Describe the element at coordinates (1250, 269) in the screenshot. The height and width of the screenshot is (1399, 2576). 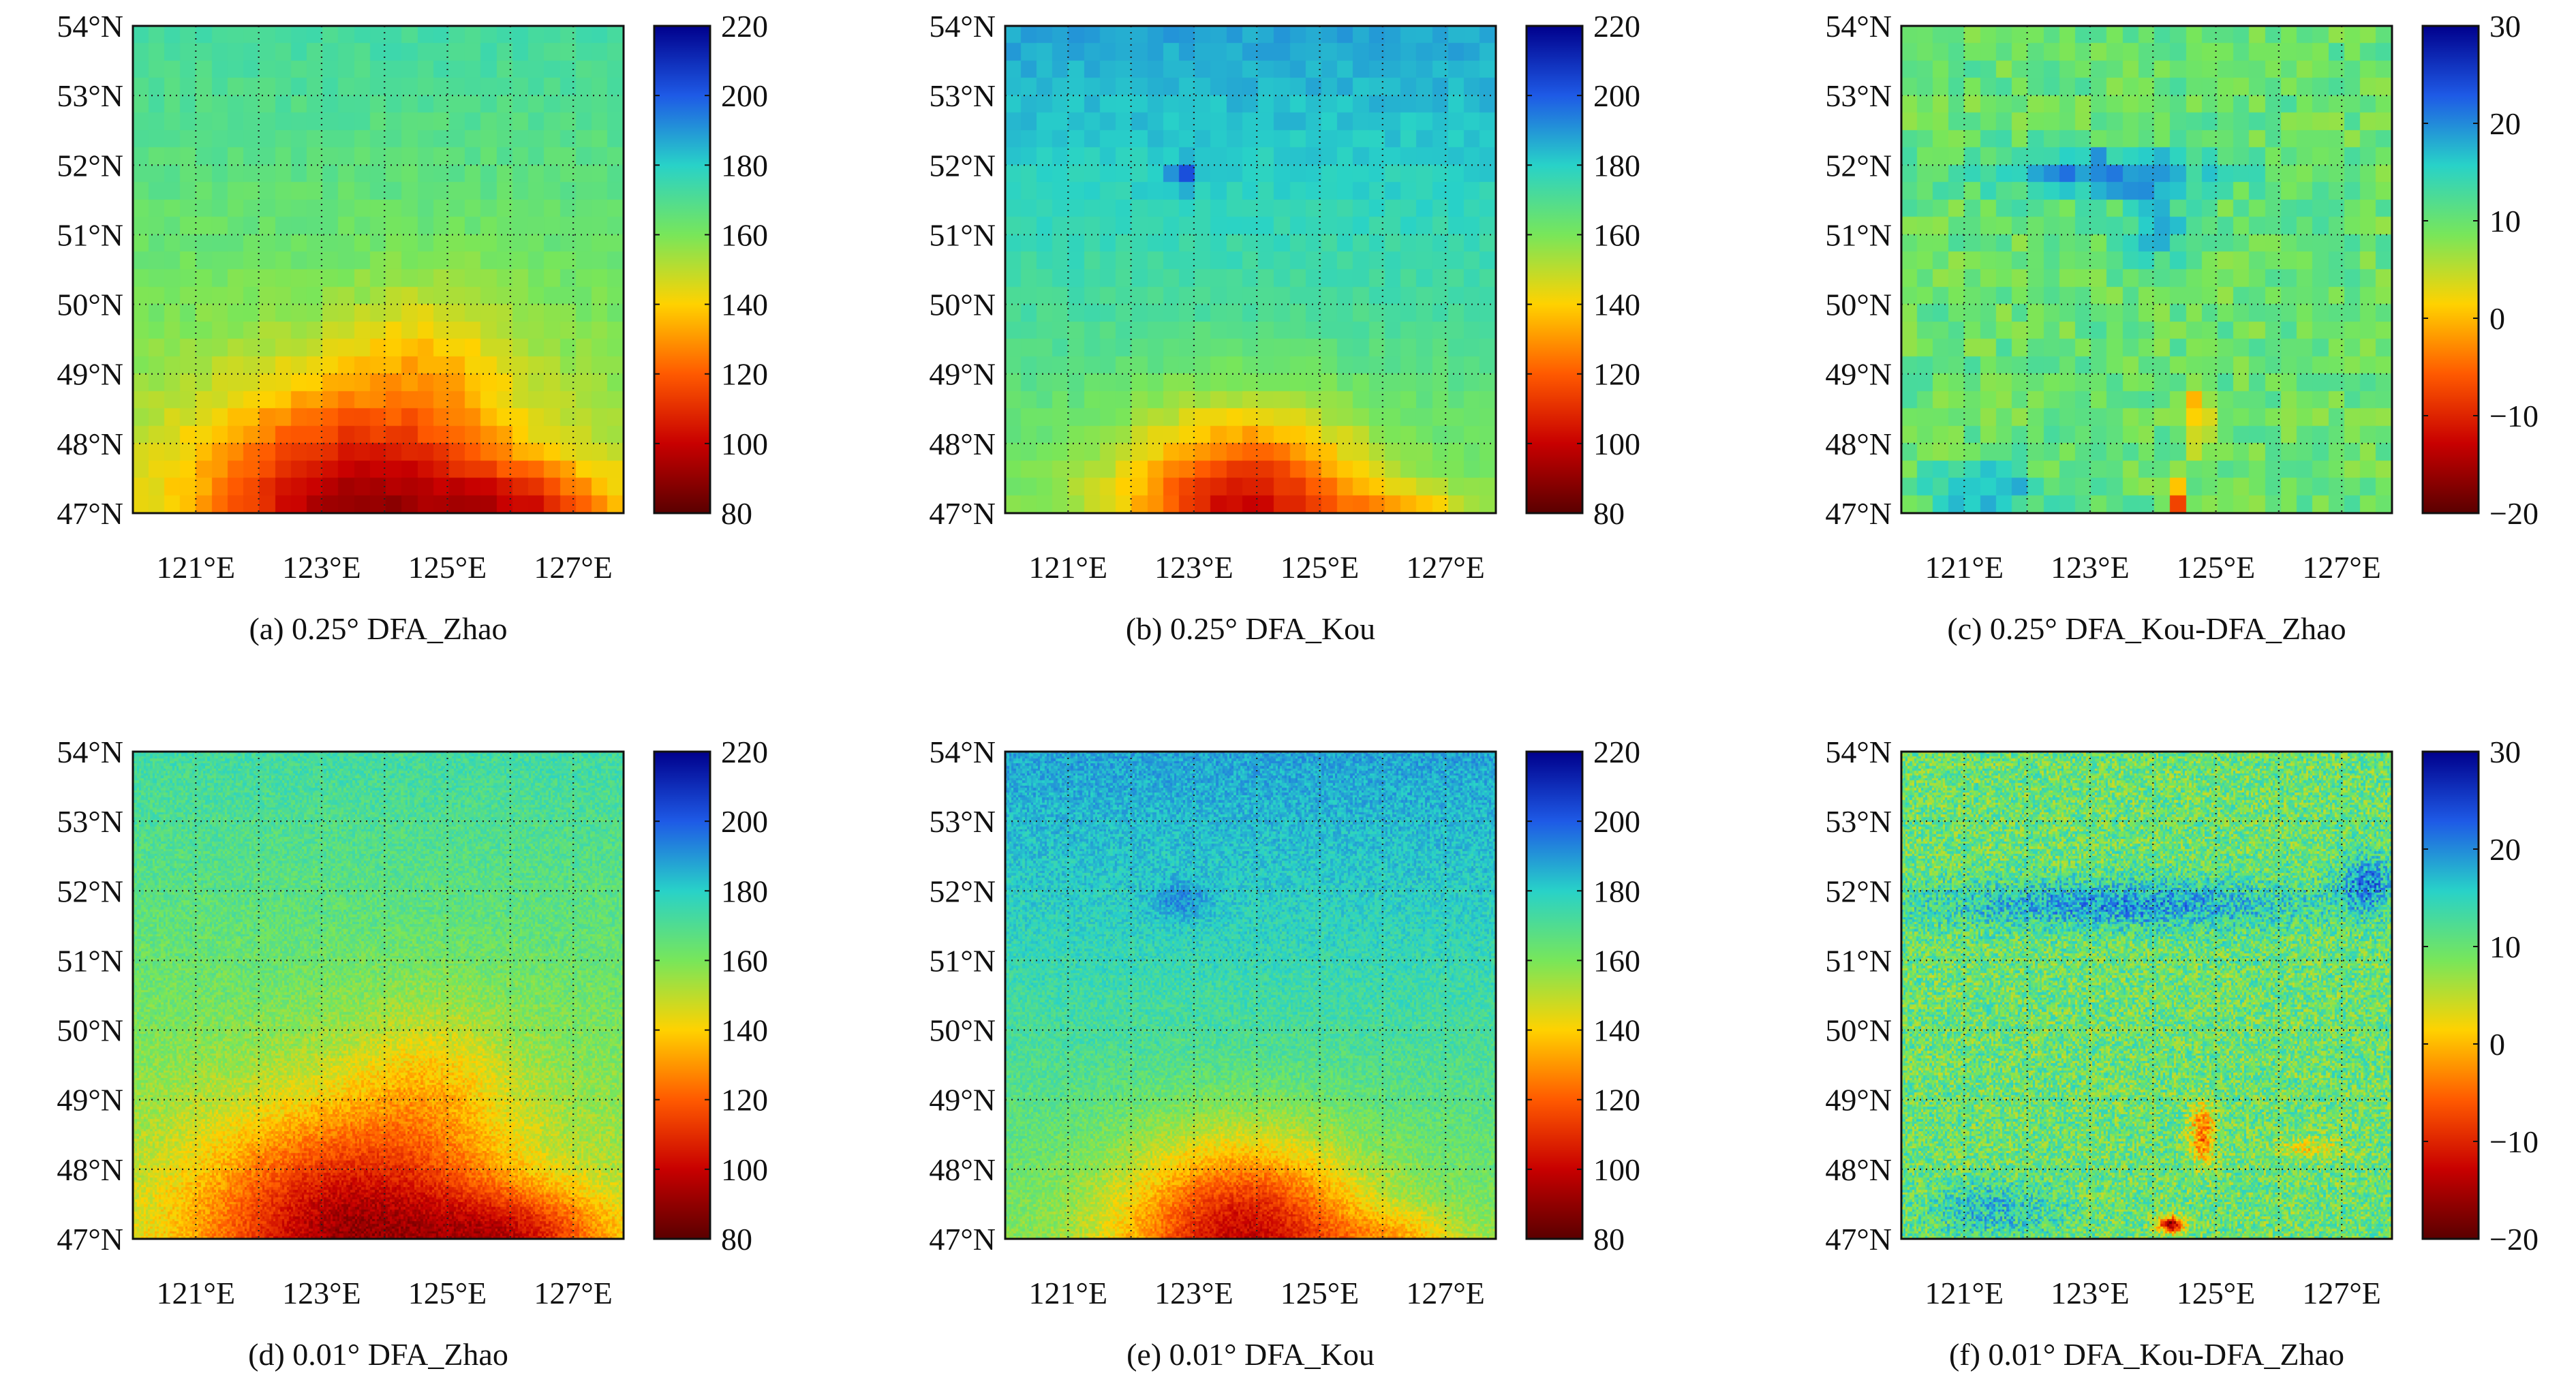
I see `map-frame-b` at that location.